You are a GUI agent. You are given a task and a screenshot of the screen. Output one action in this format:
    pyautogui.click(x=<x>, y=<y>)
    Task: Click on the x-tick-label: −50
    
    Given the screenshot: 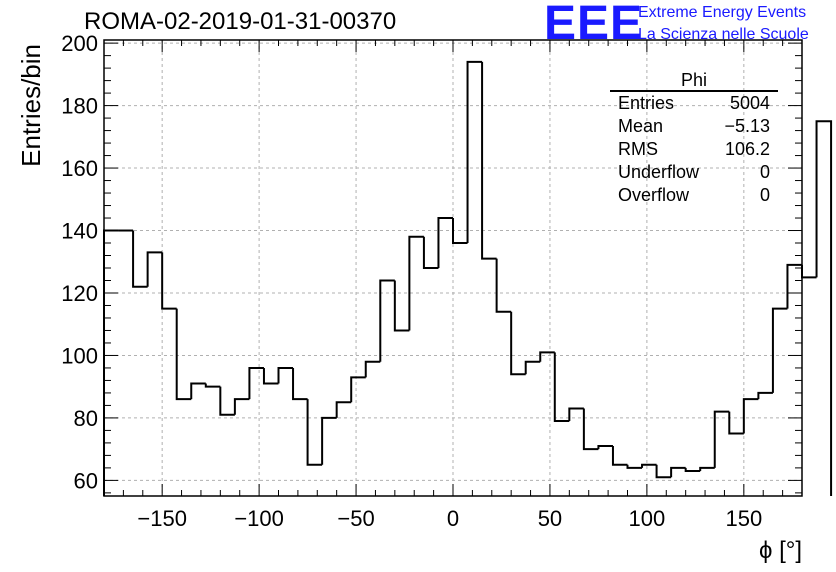 What is the action you would take?
    pyautogui.click(x=355, y=518)
    